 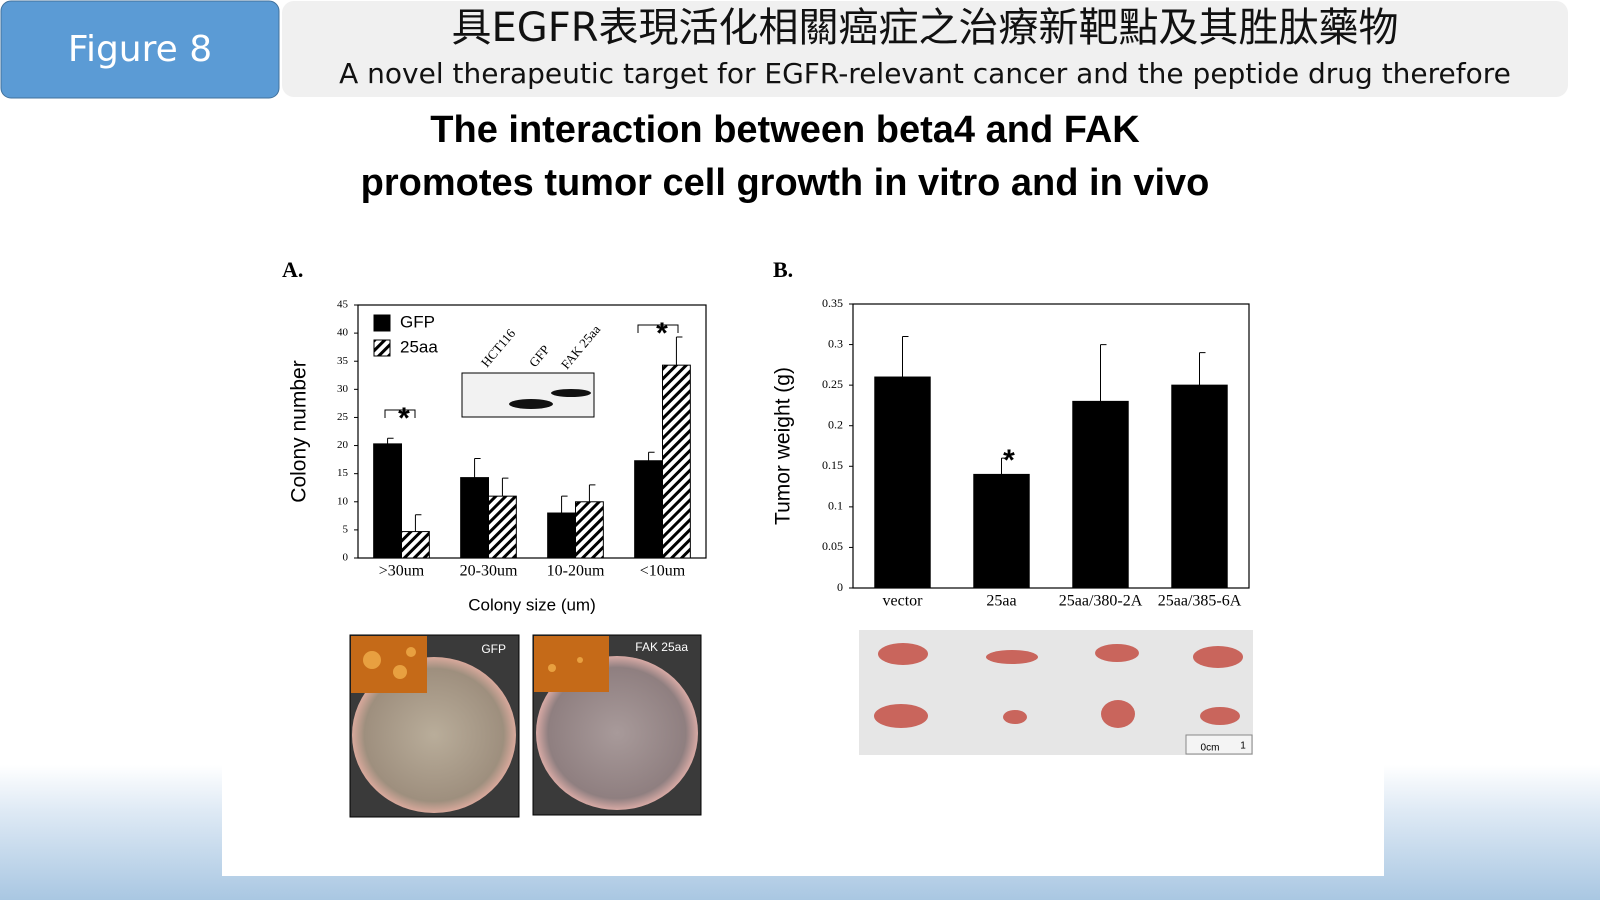 I want to click on y-tick-label: 20, so click(x=343, y=445).